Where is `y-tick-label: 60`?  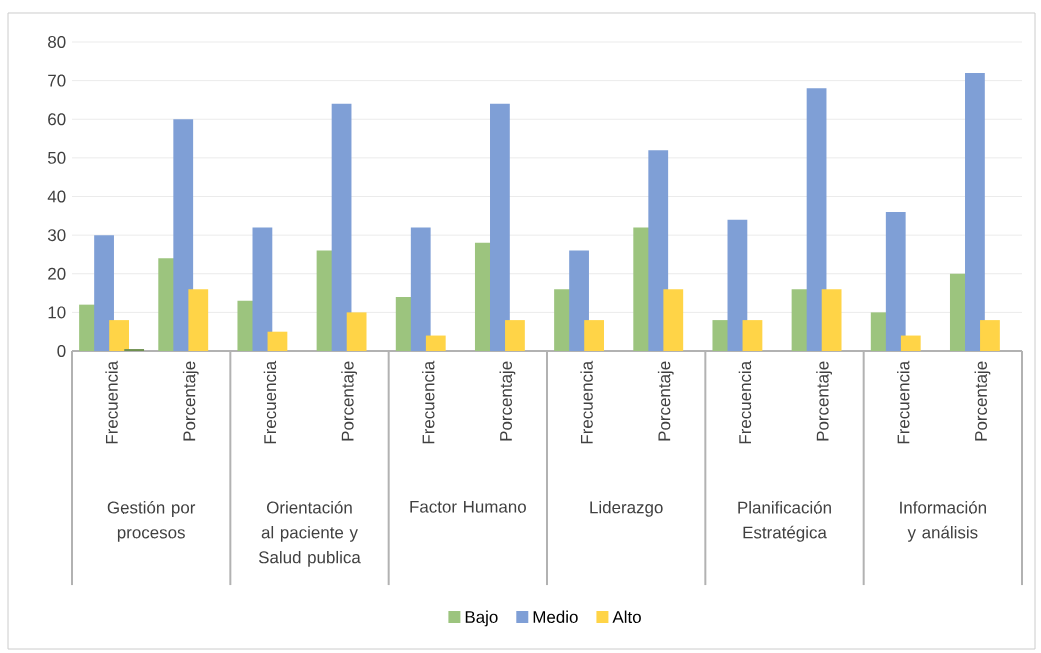 y-tick-label: 60 is located at coordinates (57, 119).